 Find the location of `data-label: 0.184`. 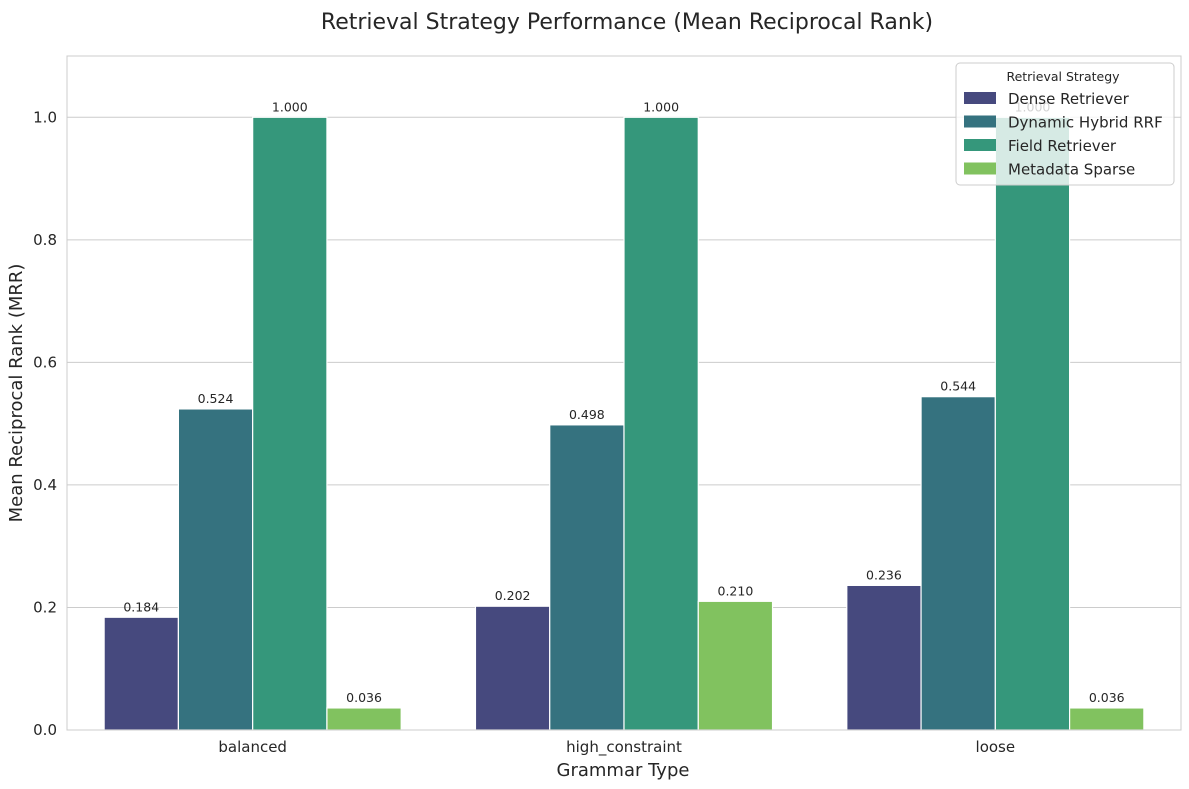

data-label: 0.184 is located at coordinates (141, 606).